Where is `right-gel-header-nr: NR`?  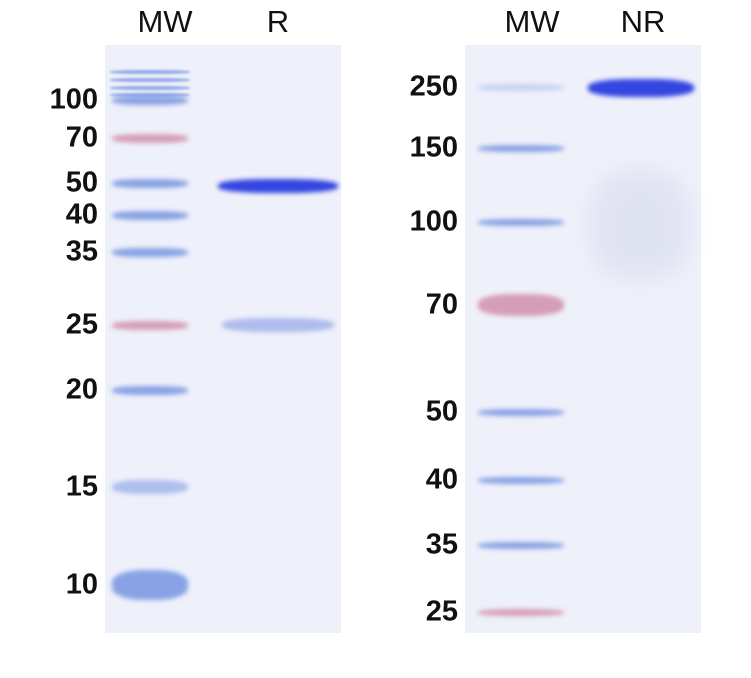 right-gel-header-nr: NR is located at coordinates (643, 21).